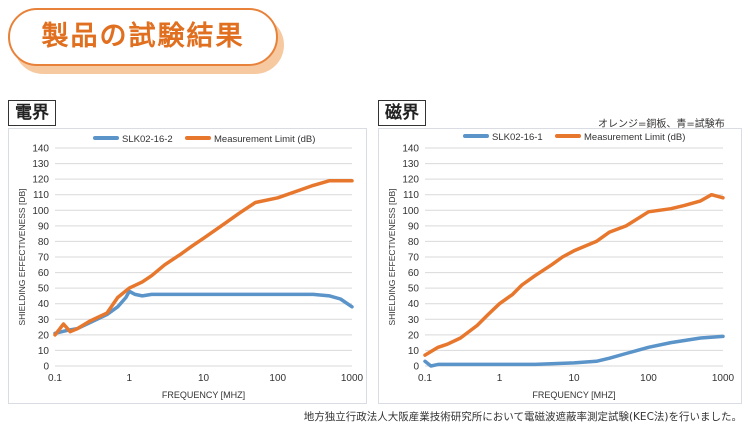 This screenshot has width=750, height=429. I want to click on chart-tag-magnetic: 磁界, so click(402, 113).